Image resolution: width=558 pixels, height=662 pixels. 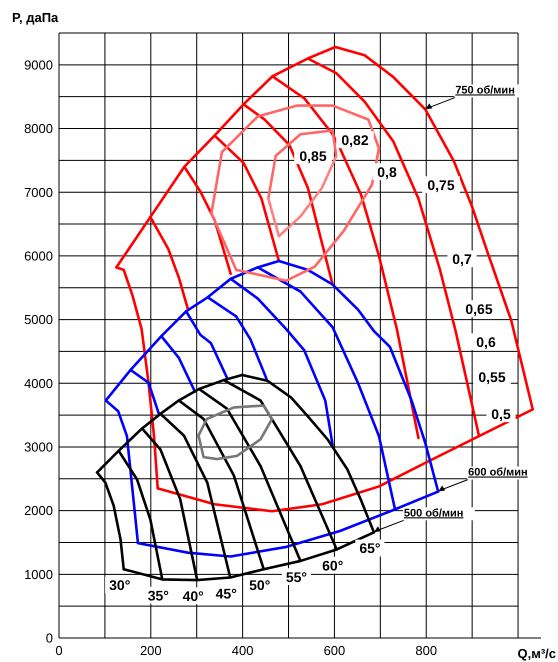 I want to click on series-label: 45°, so click(x=226, y=593).